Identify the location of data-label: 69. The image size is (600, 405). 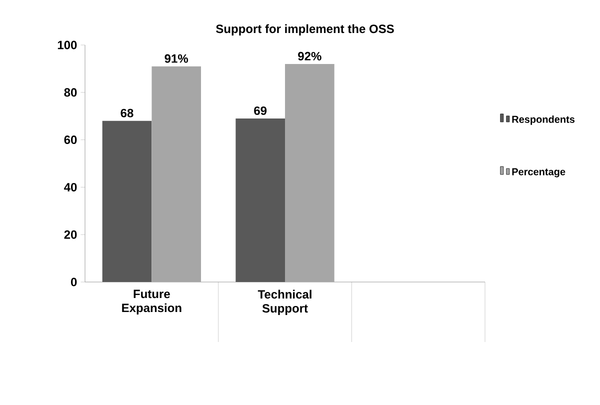
(260, 110).